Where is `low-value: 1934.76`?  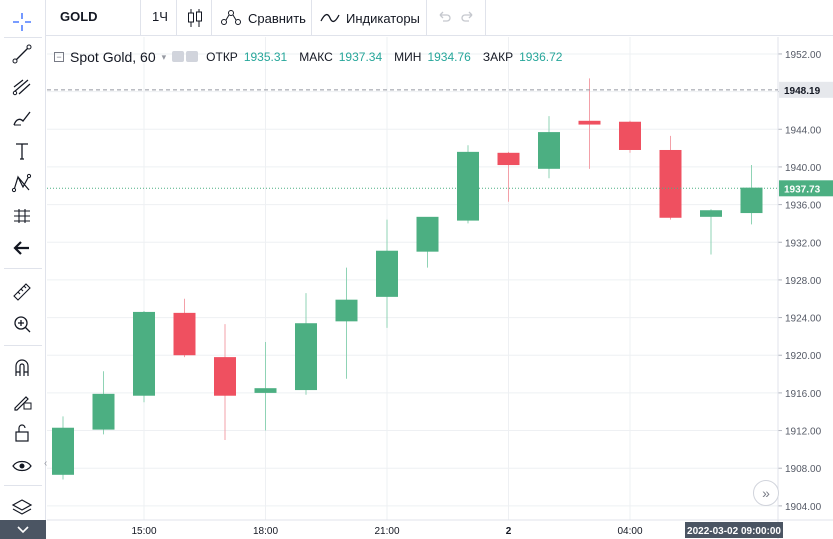
low-value: 1934.76 is located at coordinates (449, 57).